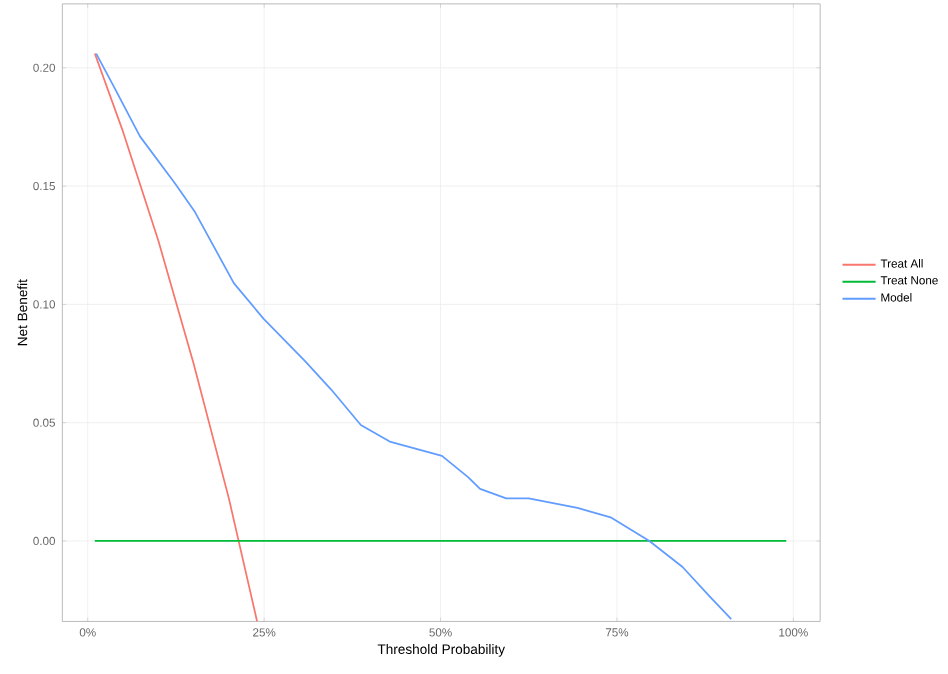  Describe the element at coordinates (175, 337) in the screenshot. I see `line-series` at that location.